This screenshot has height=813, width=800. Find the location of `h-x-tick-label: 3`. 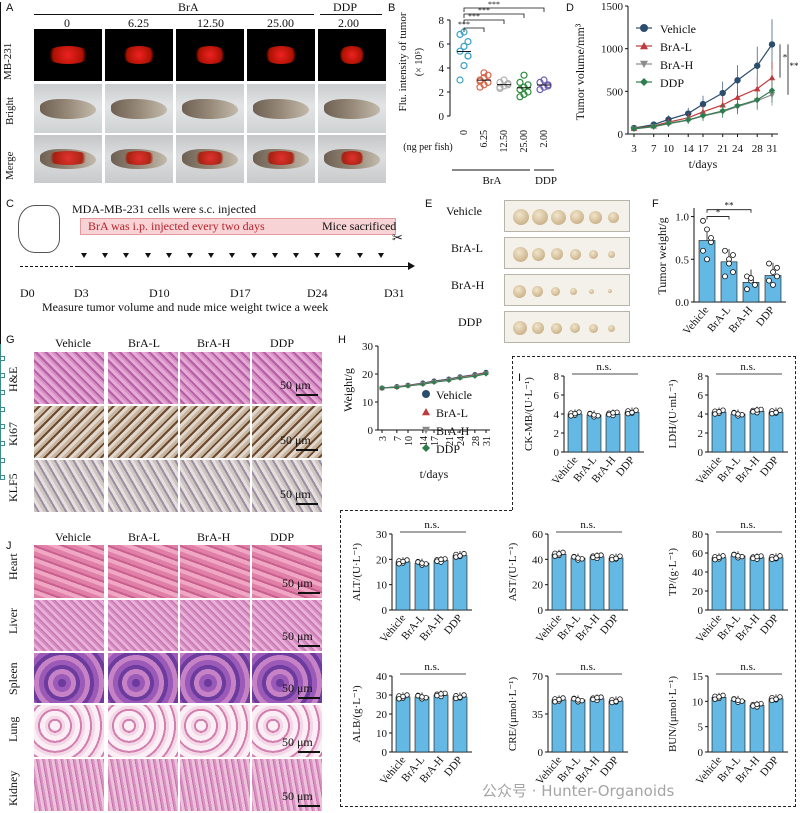

h-x-tick-label: 3 is located at coordinates (383, 438).